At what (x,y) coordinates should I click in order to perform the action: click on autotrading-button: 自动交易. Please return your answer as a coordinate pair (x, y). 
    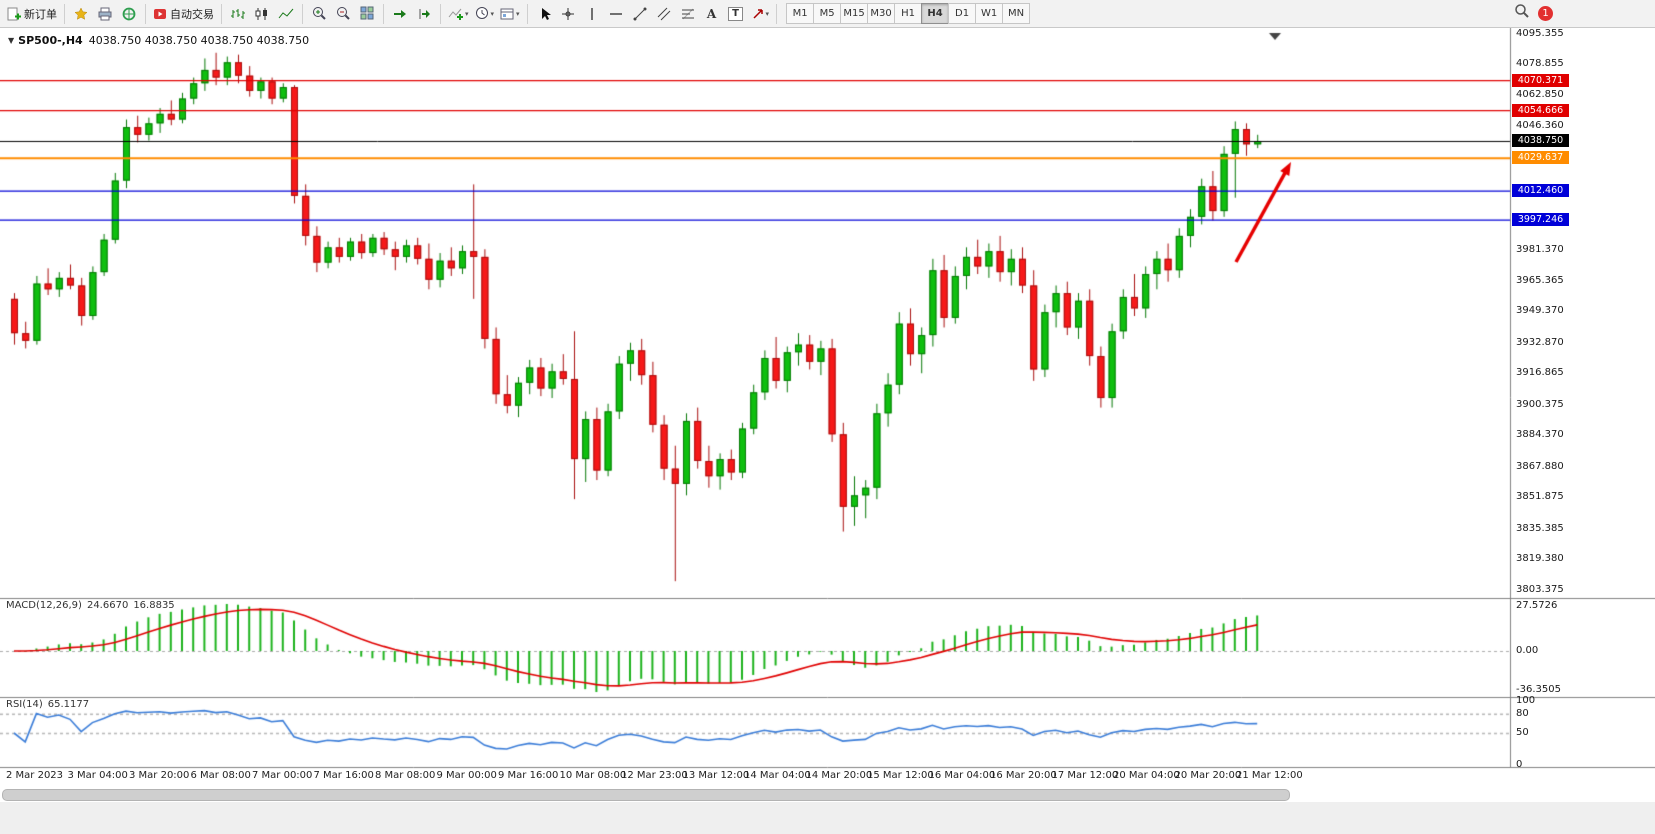
    Looking at the image, I should click on (183, 14).